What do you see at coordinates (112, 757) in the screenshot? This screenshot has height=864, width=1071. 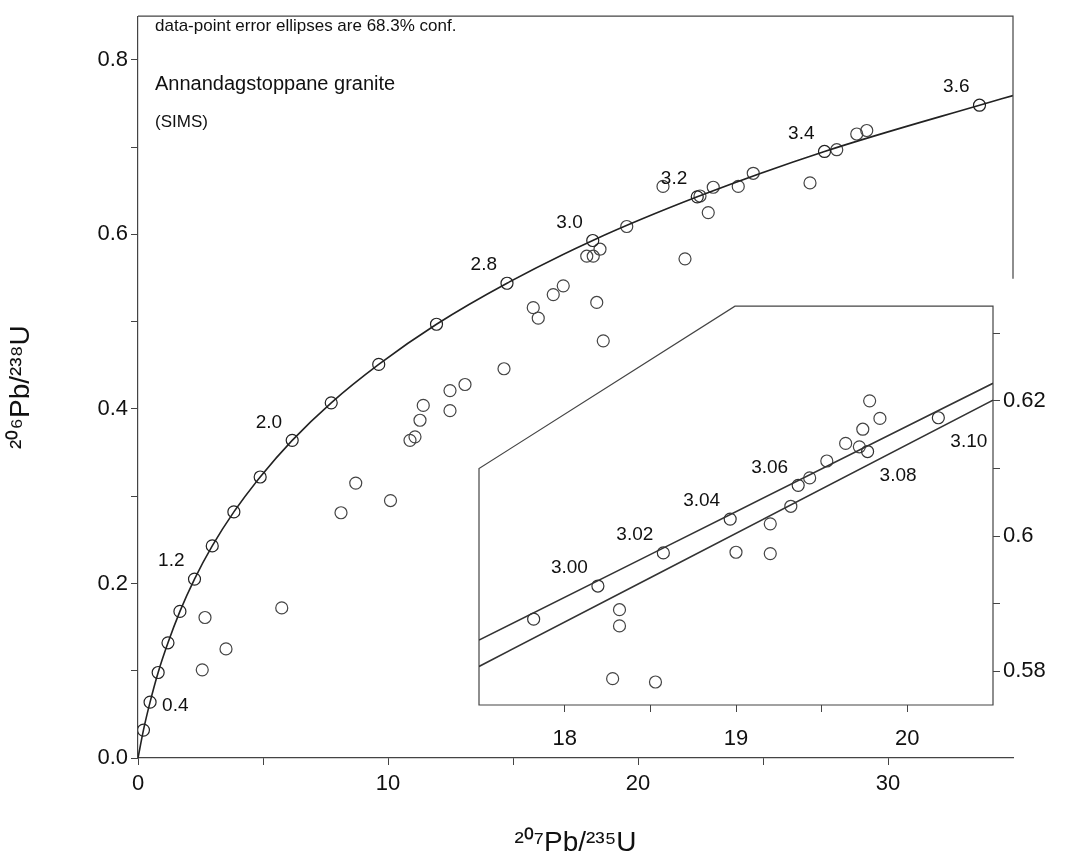 I see `y-tick-label: 0.0` at bounding box center [112, 757].